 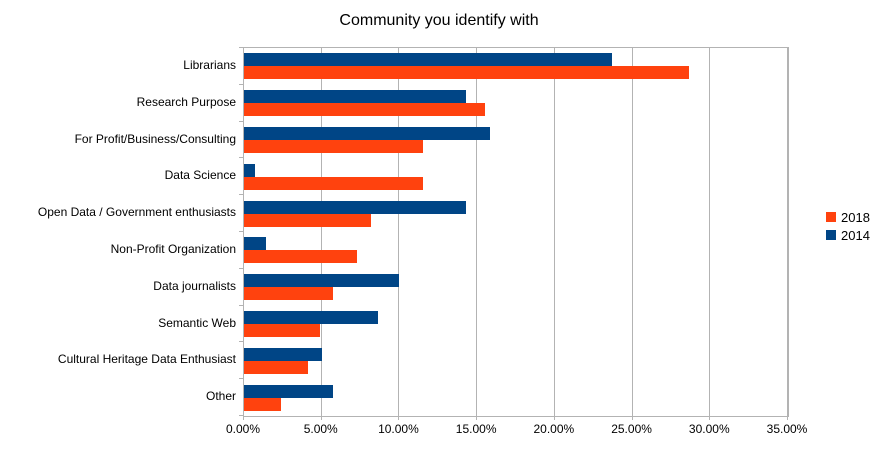 What do you see at coordinates (398, 429) in the screenshot?
I see `x-tick-label: 10.00%` at bounding box center [398, 429].